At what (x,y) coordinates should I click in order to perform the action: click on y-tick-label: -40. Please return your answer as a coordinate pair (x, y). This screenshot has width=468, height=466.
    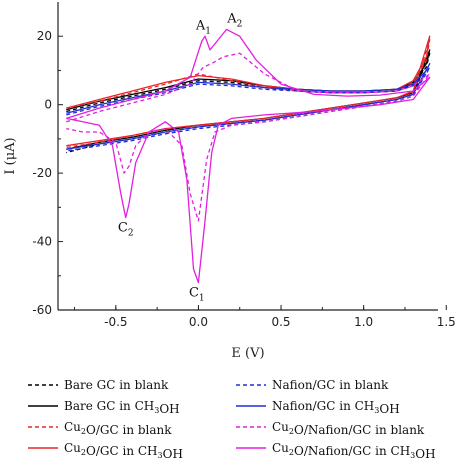
    Looking at the image, I should click on (42, 242).